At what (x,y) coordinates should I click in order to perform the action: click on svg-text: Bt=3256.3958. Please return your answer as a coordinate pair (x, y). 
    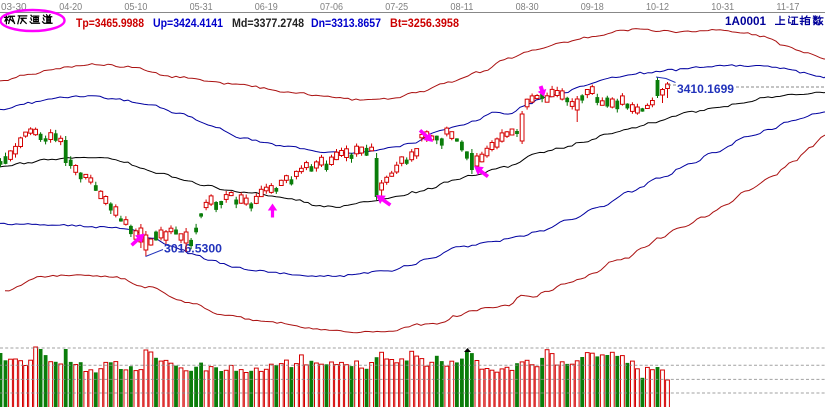
    Looking at the image, I should click on (424, 23).